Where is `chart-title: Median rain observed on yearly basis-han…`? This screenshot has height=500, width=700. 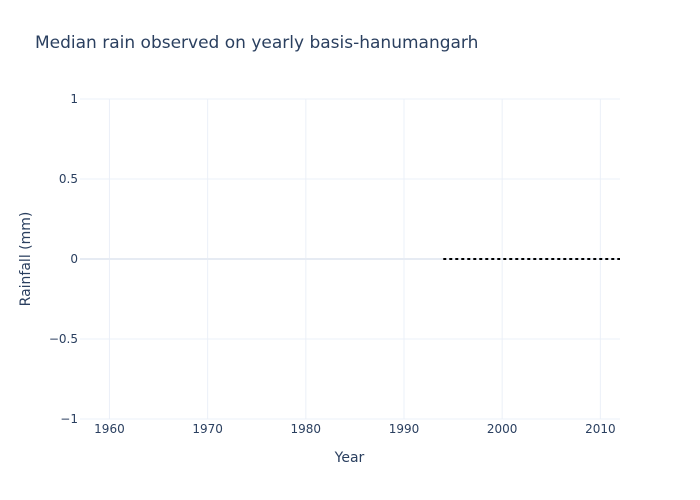
chart-title: Median rain observed on yearly basis-han… is located at coordinates (257, 43).